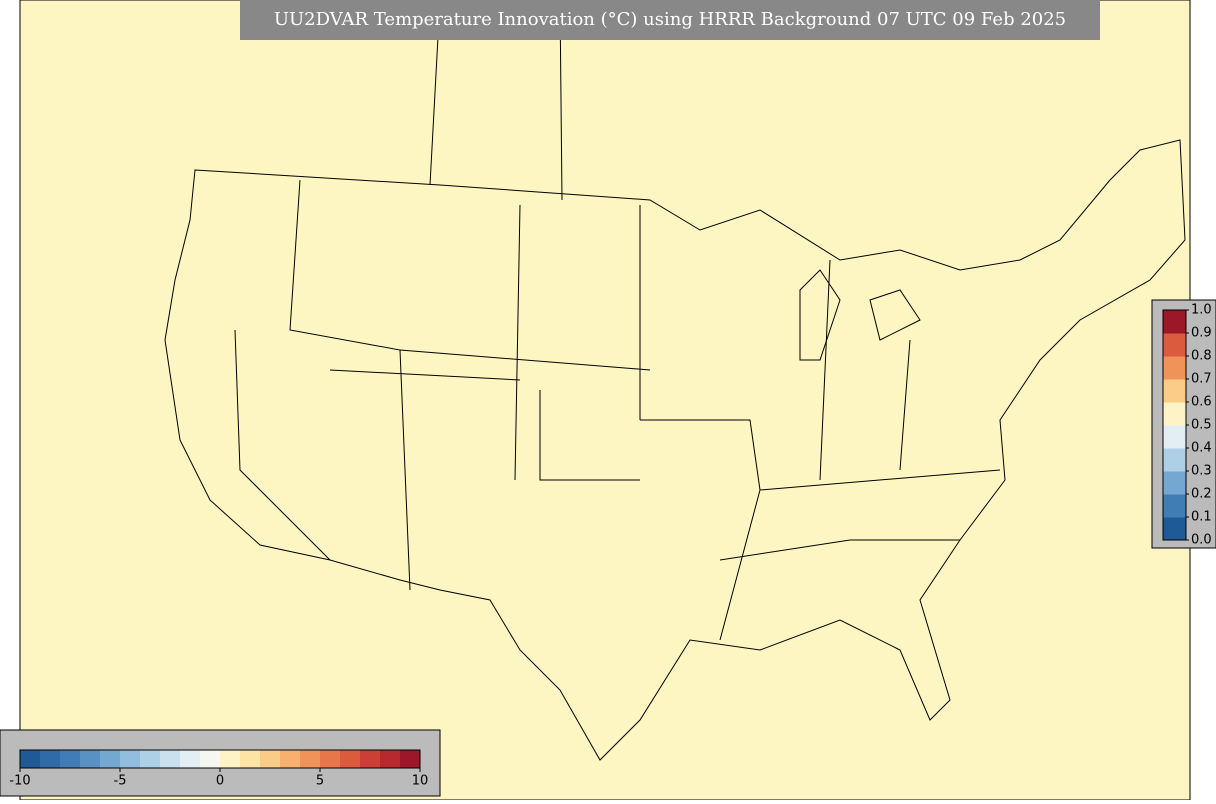  Describe the element at coordinates (1201, 333) in the screenshot. I see `colorbar-tick-label: 0.9` at that location.